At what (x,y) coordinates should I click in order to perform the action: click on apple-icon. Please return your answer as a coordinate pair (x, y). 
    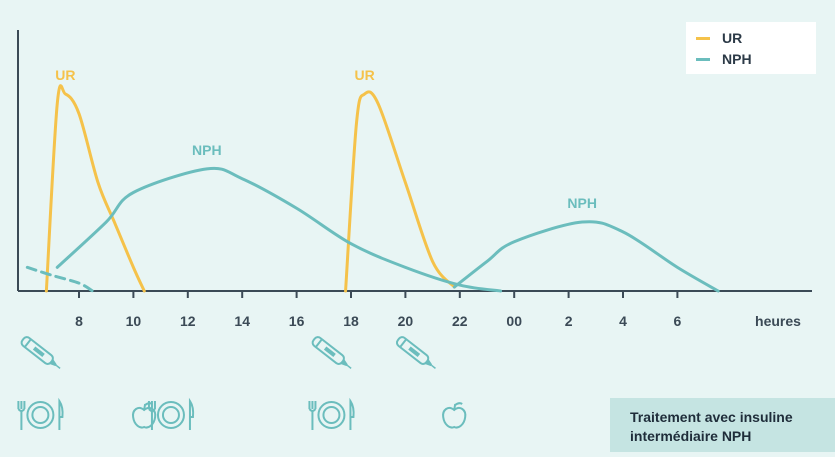
    Looking at the image, I should click on (454, 415).